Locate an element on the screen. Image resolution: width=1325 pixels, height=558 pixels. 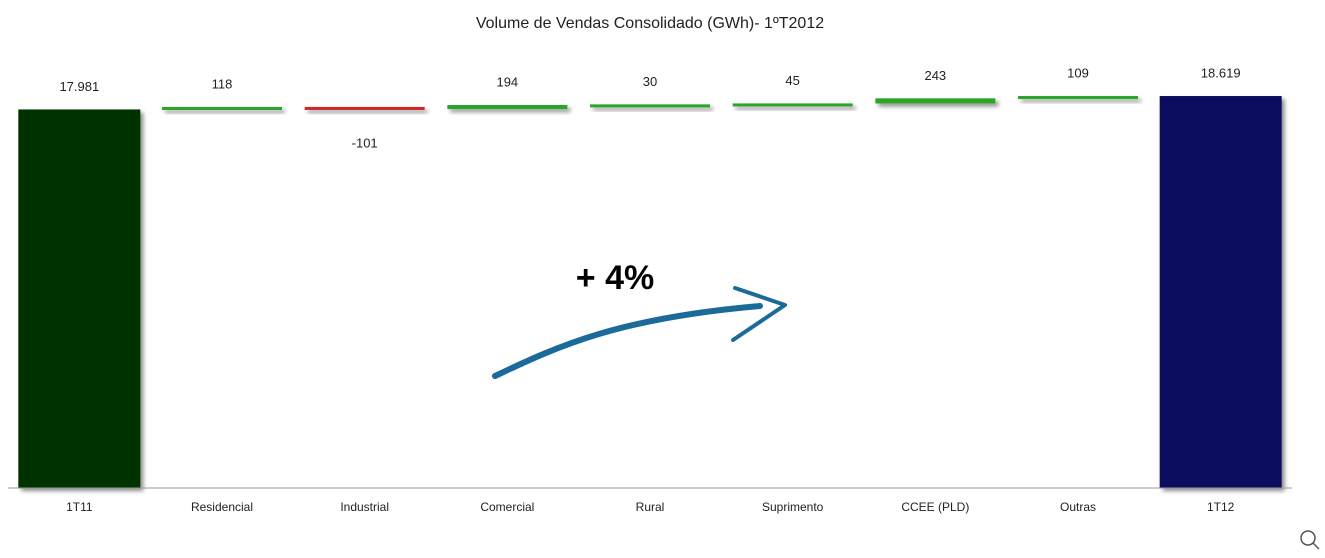
value-label: 18.619 is located at coordinates (1221, 72).